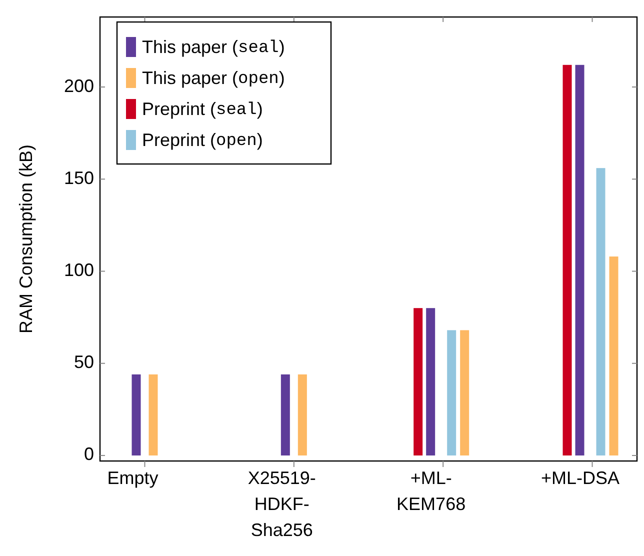 Image resolution: width=644 pixels, height=556 pixels. I want to click on y-tick-label: 0, so click(89, 454).